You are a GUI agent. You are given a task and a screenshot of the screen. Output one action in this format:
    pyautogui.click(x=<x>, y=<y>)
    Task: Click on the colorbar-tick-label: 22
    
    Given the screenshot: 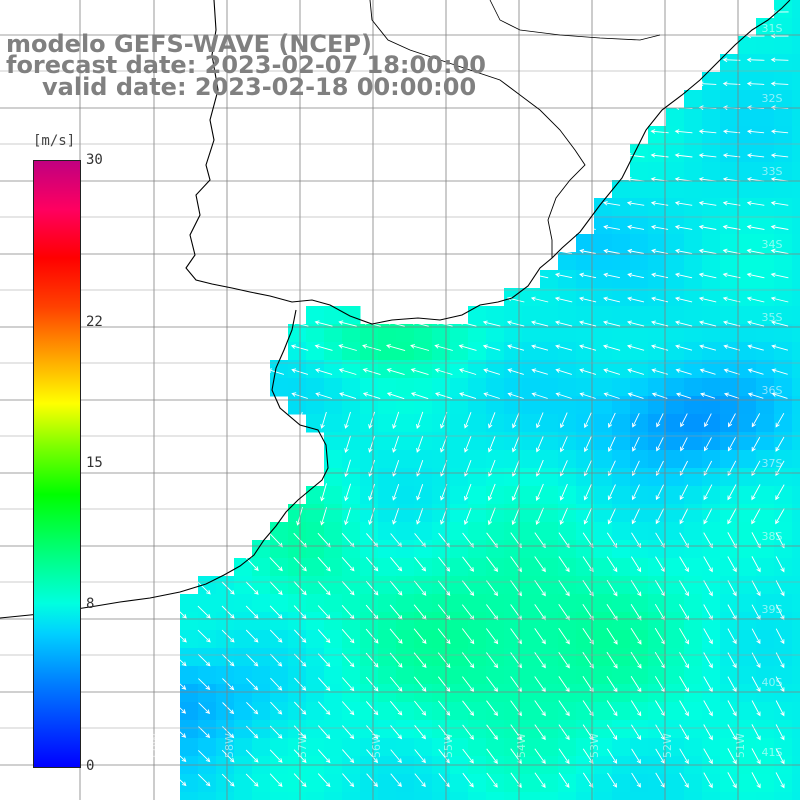 What is the action you would take?
    pyautogui.click(x=94, y=321)
    